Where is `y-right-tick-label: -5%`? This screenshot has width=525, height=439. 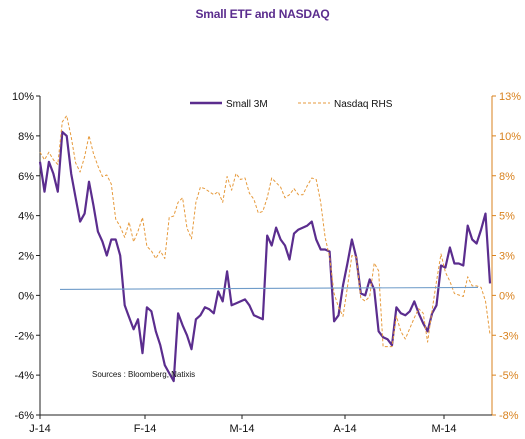
y-right-tick-label: -5% is located at coordinates (509, 376).